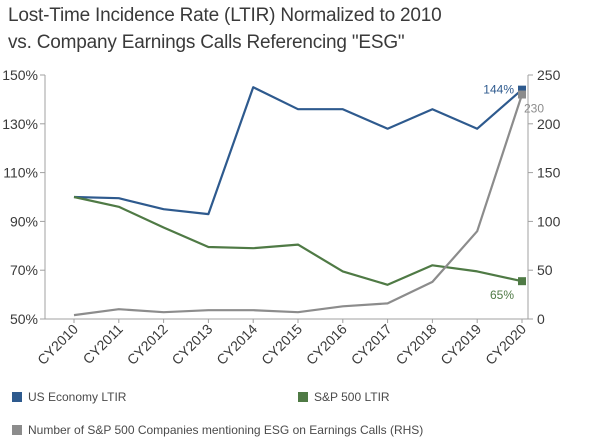 The height and width of the screenshot is (440, 600). What do you see at coordinates (352, 397) in the screenshot?
I see `legend-label-sp500: S&P 500 LTIR` at bounding box center [352, 397].